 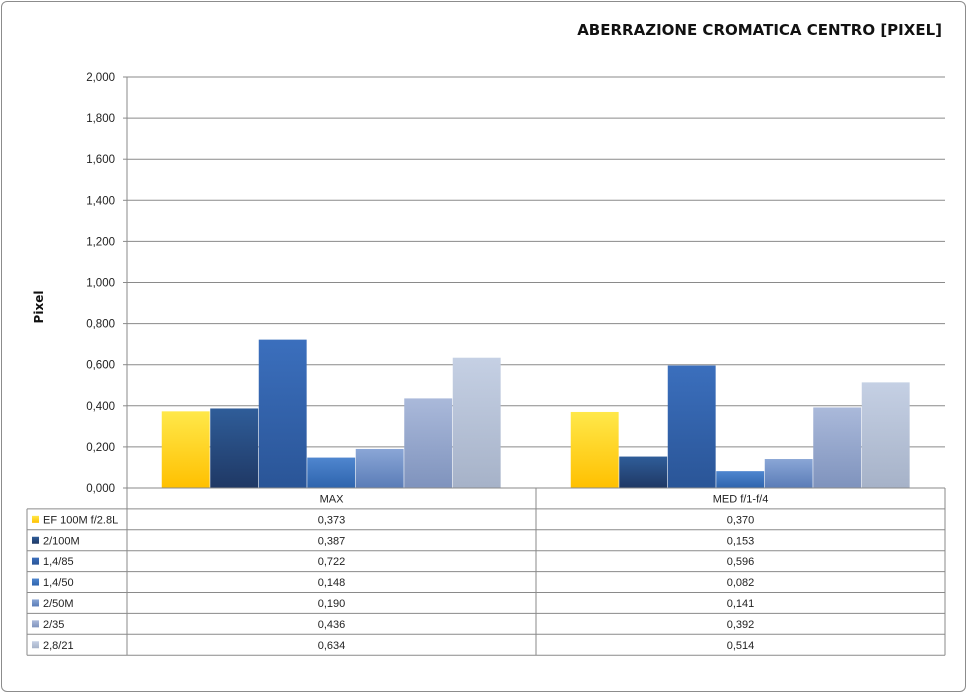 What do you see at coordinates (332, 625) in the screenshot?
I see `data-label: 0,436` at bounding box center [332, 625].